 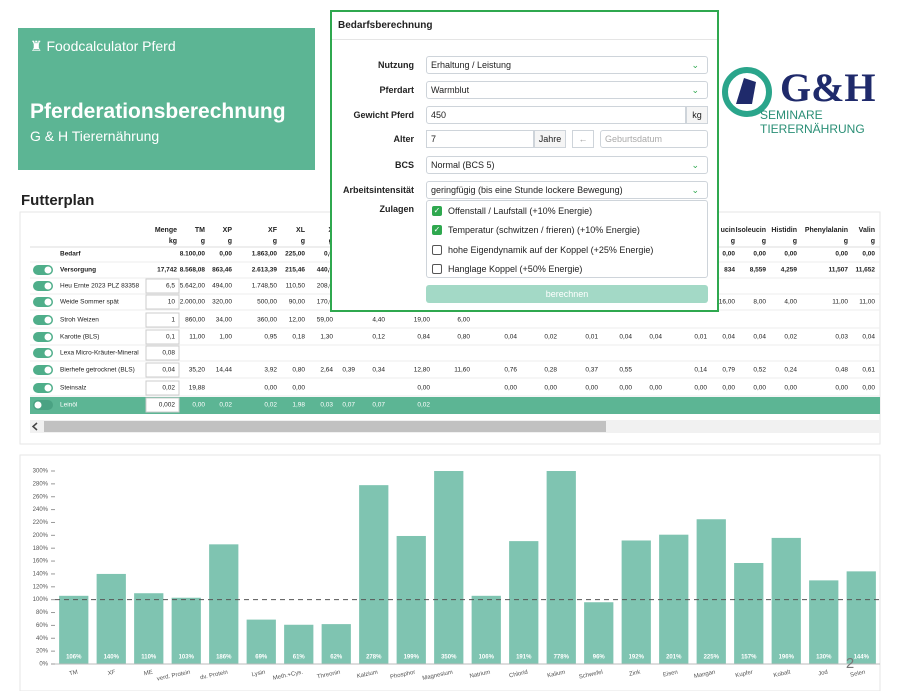 What do you see at coordinates (674, 658) in the screenshot?
I see `value-label: 201%` at bounding box center [674, 658].